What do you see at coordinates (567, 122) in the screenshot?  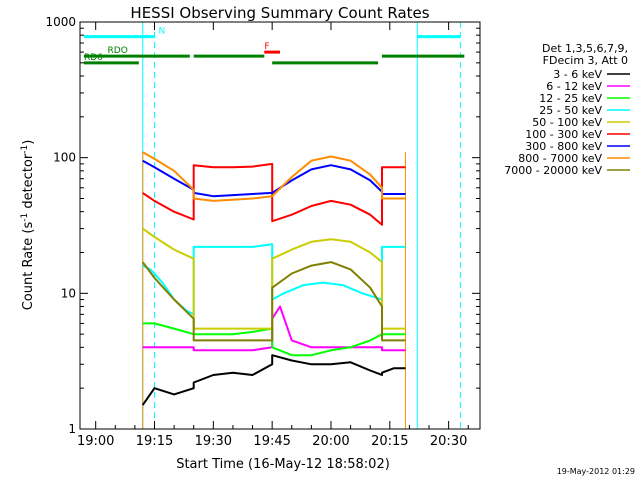 I see `legend-entry-label: 50 - 100 keV` at bounding box center [567, 122].